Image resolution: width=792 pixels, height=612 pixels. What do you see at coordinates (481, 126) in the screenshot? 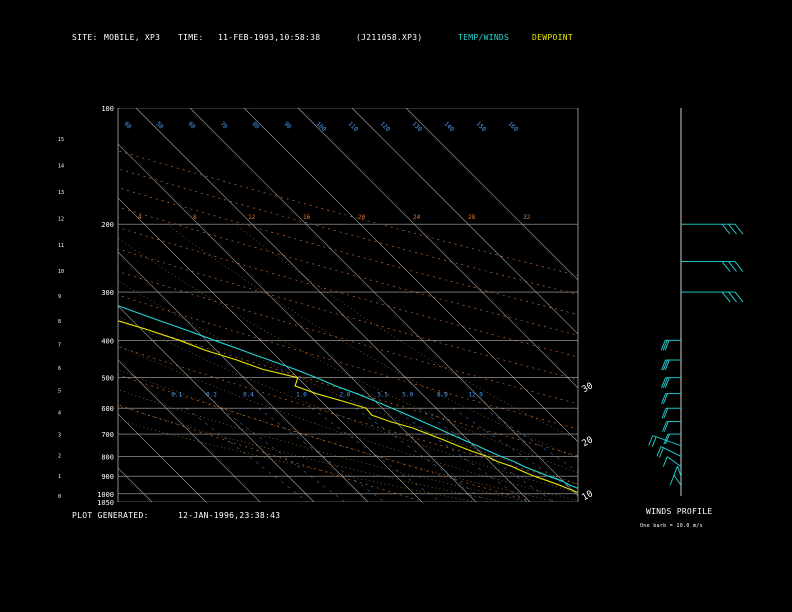
I see `theta-label: 150` at bounding box center [481, 126].